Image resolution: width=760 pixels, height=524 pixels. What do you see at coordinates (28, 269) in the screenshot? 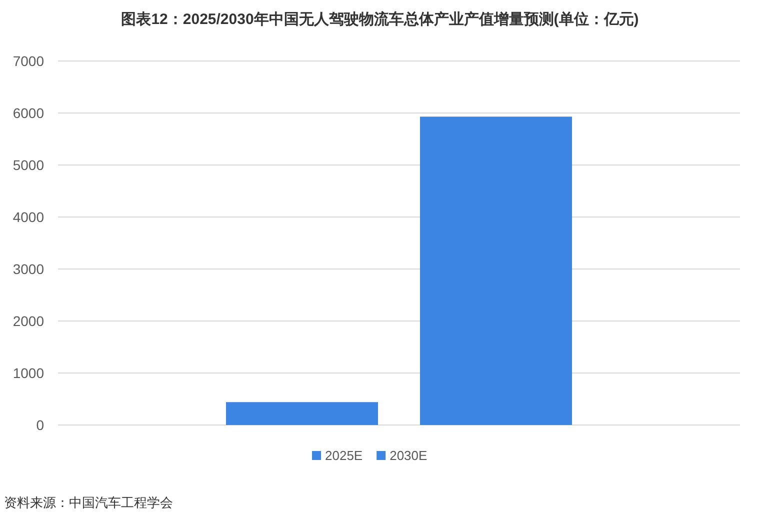
I see `y-tick-label: 3000` at bounding box center [28, 269].